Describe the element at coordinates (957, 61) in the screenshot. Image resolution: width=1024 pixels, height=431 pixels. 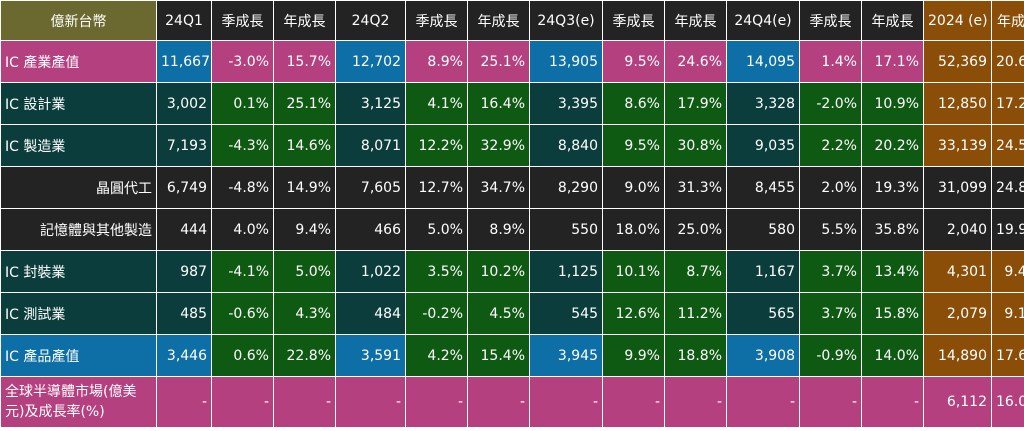
I see `cell-2024-value: 52,369` at that location.